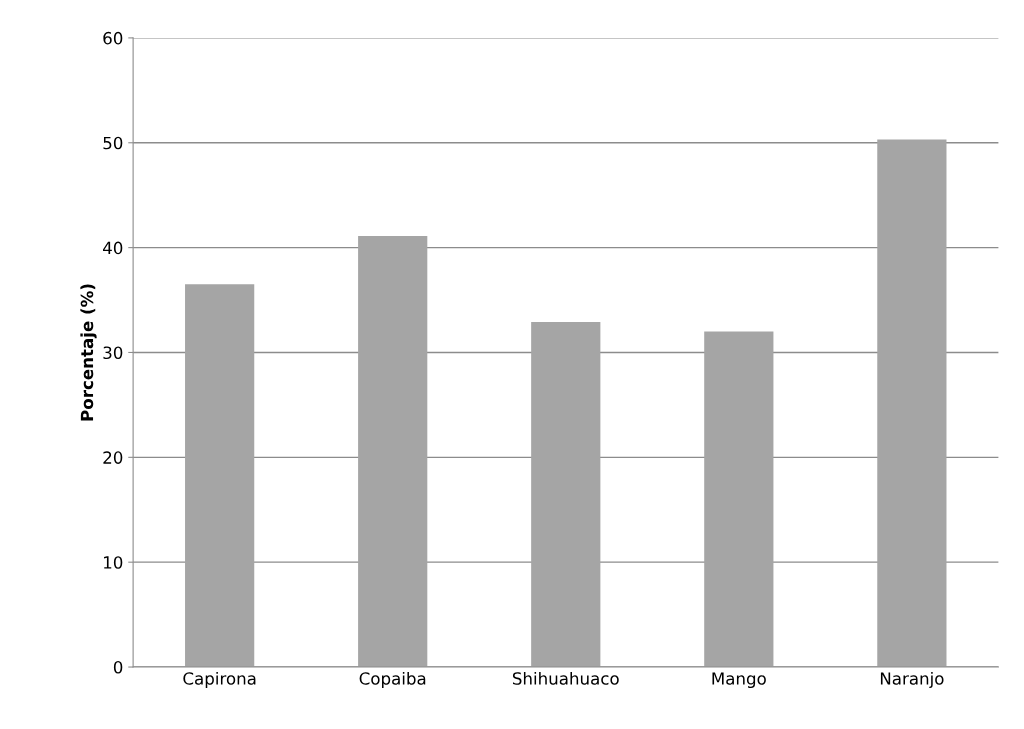 Image resolution: width=1024 pixels, height=729 pixels. Describe the element at coordinates (113, 562) in the screenshot. I see `y-tick-label: 10` at that location.